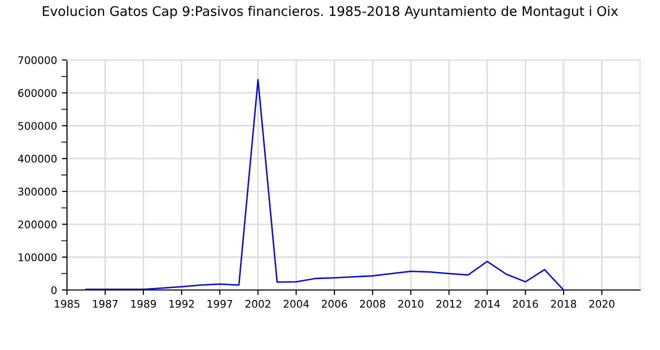 The height and width of the screenshot is (350, 660). Describe the element at coordinates (37, 192) in the screenshot. I see `y-tick-label: 300000` at that location.